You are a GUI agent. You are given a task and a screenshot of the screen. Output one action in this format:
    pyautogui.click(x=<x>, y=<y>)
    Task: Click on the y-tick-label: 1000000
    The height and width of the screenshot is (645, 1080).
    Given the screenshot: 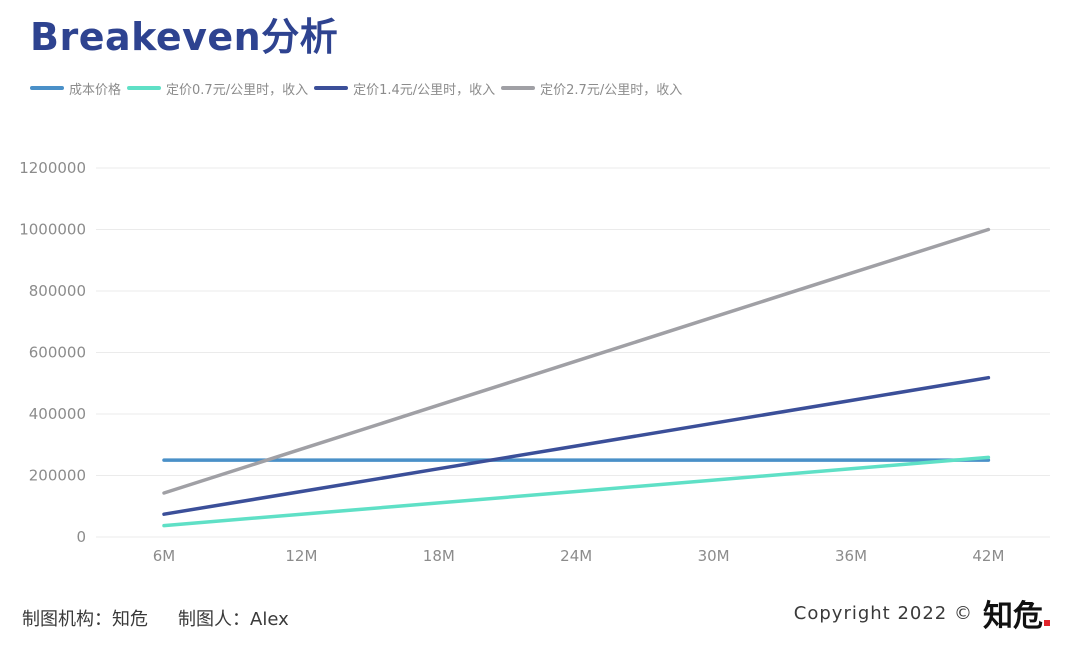 What is the action you would take?
    pyautogui.click(x=52, y=230)
    